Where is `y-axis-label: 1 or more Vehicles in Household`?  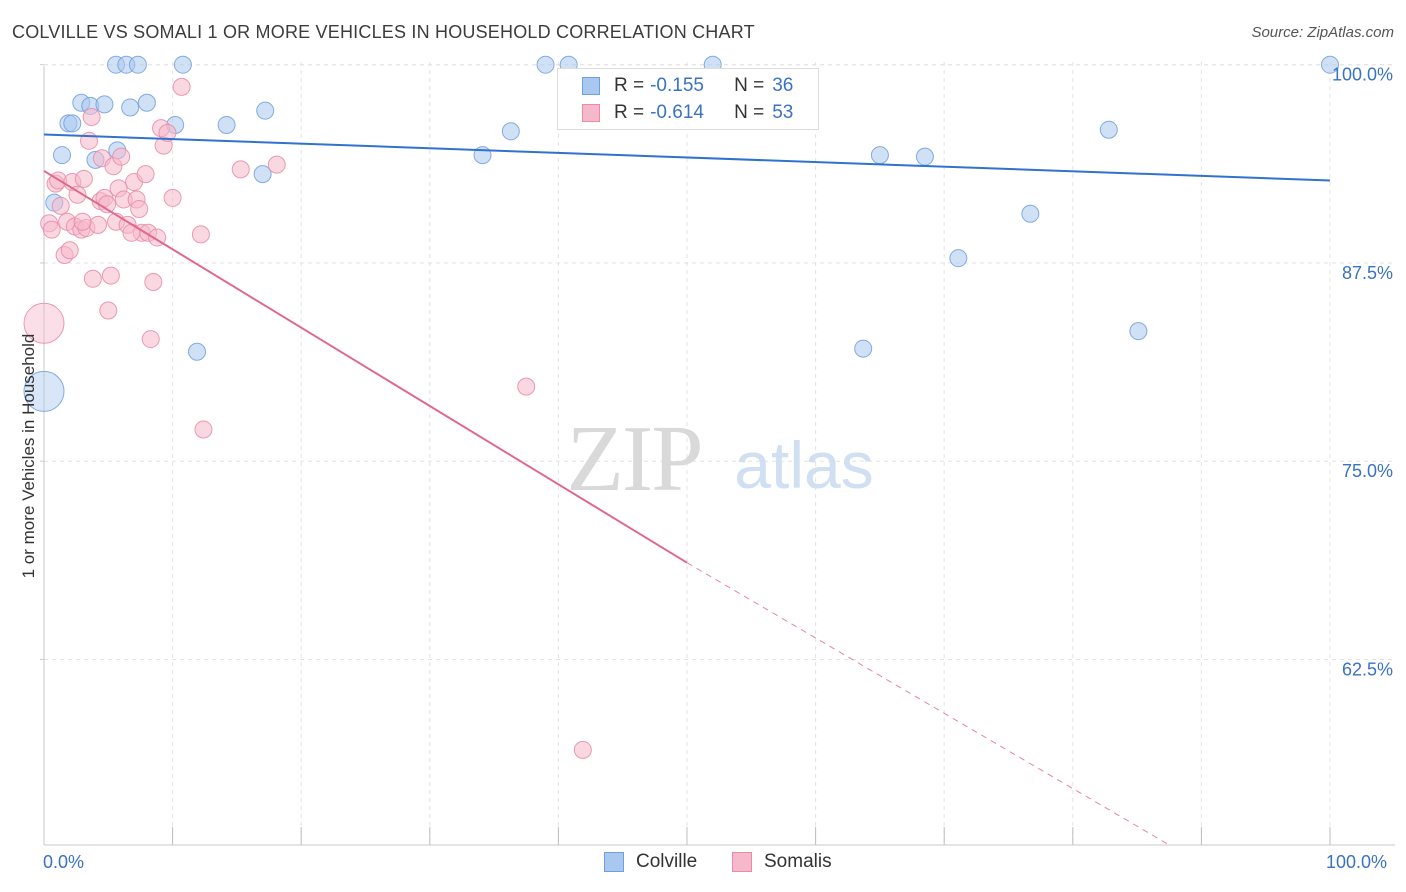 y-axis-label: 1 or more Vehicles in Household is located at coordinates (28, 456).